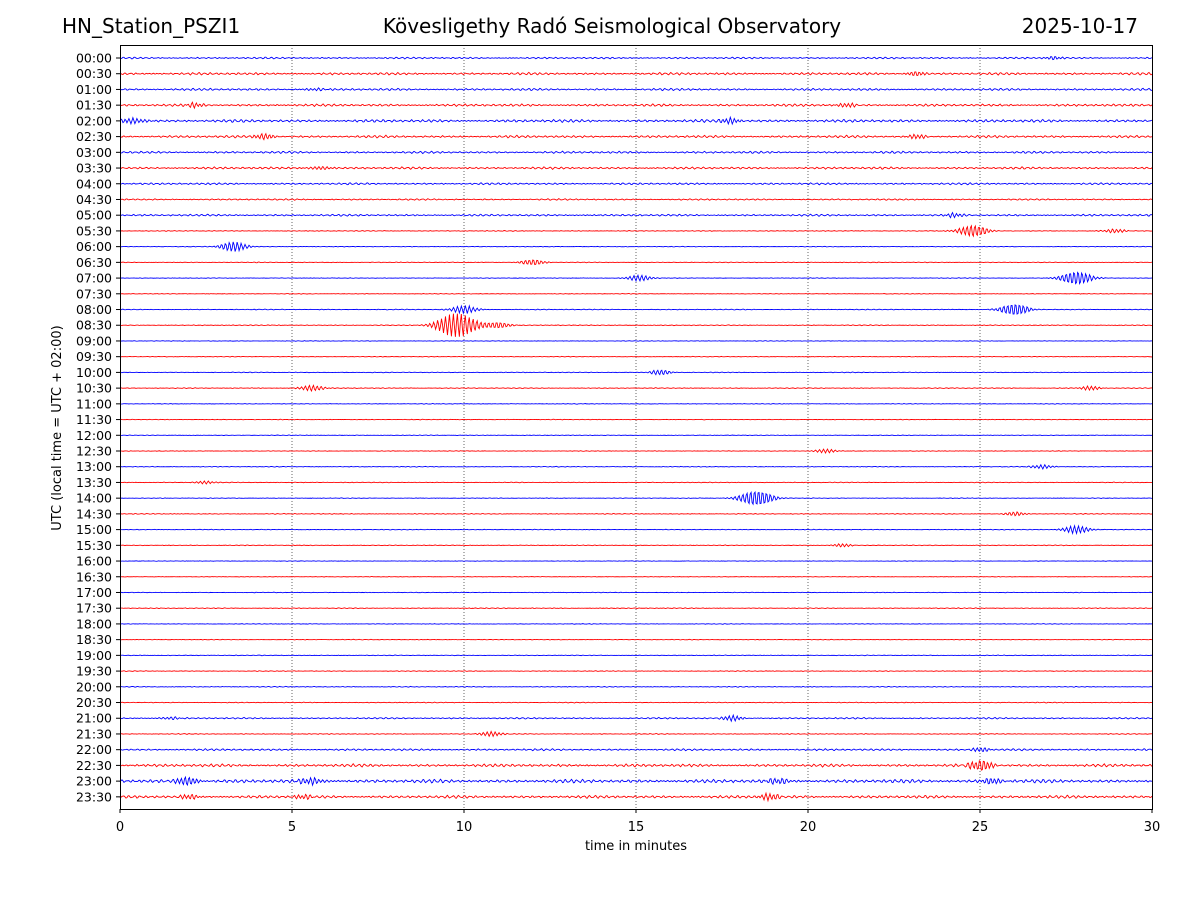 This screenshot has width=1200, height=900. What do you see at coordinates (94, 168) in the screenshot?
I see `y-tick-label: 03:30` at bounding box center [94, 168].